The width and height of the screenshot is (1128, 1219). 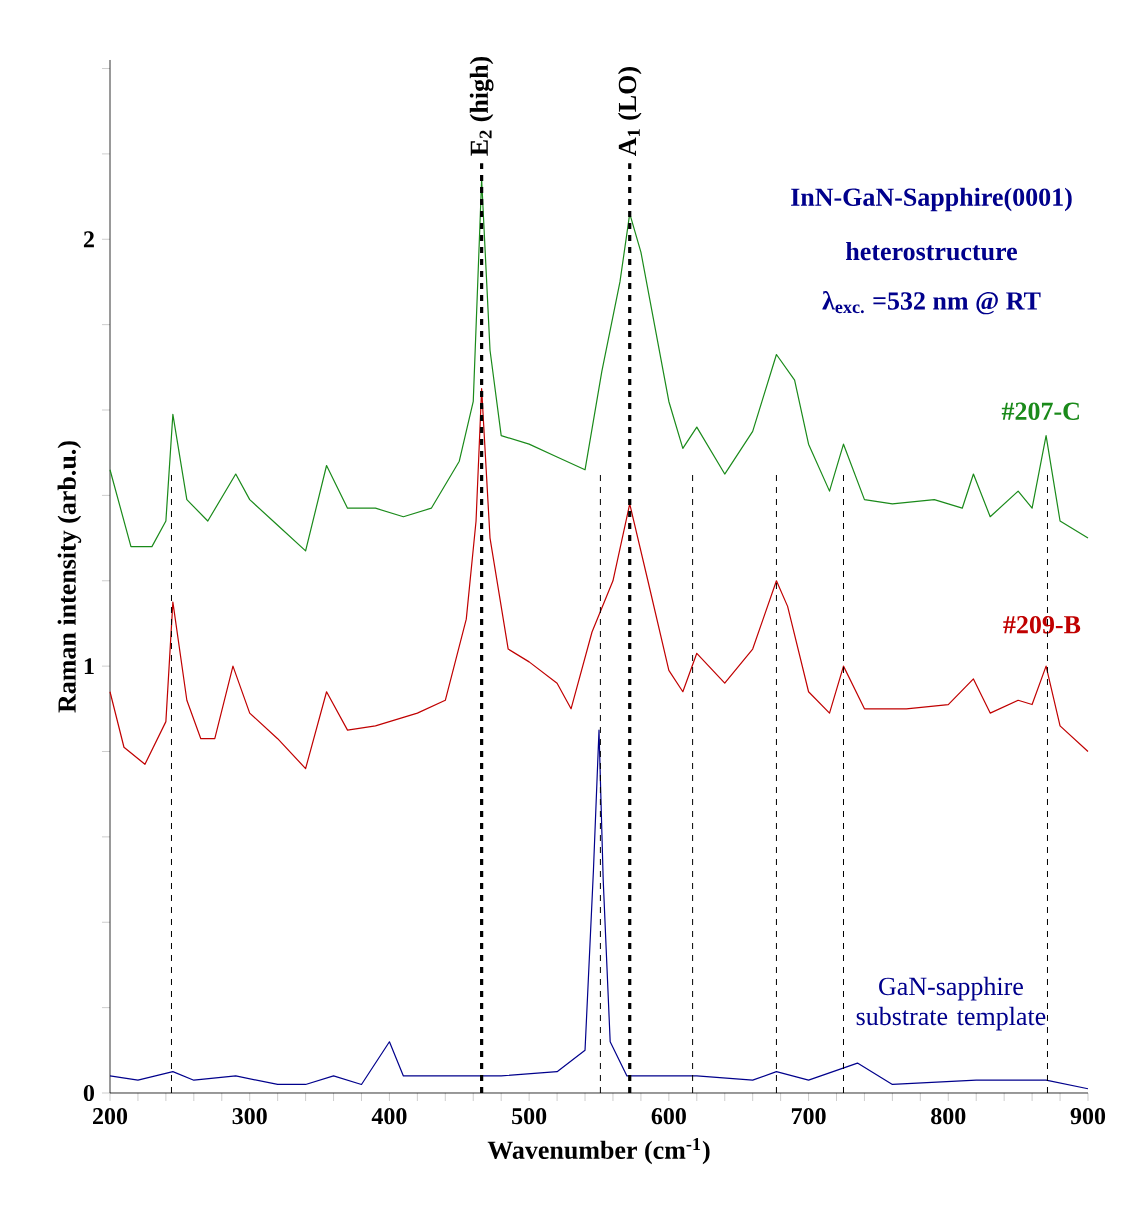 I want to click on x-tick-label: 300, so click(x=249, y=1116).